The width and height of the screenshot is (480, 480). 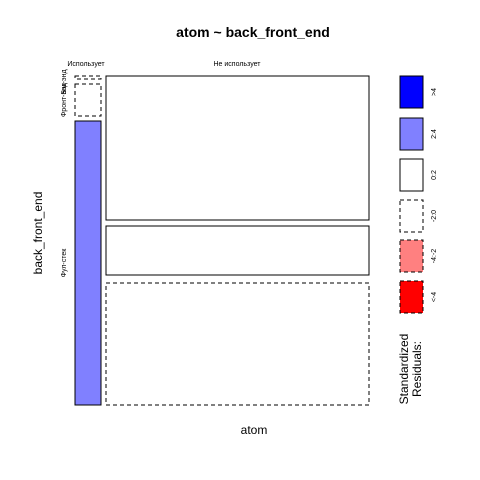 What do you see at coordinates (64, 81) in the screenshot?
I see `row-label-backend: Бэк-энд` at bounding box center [64, 81].